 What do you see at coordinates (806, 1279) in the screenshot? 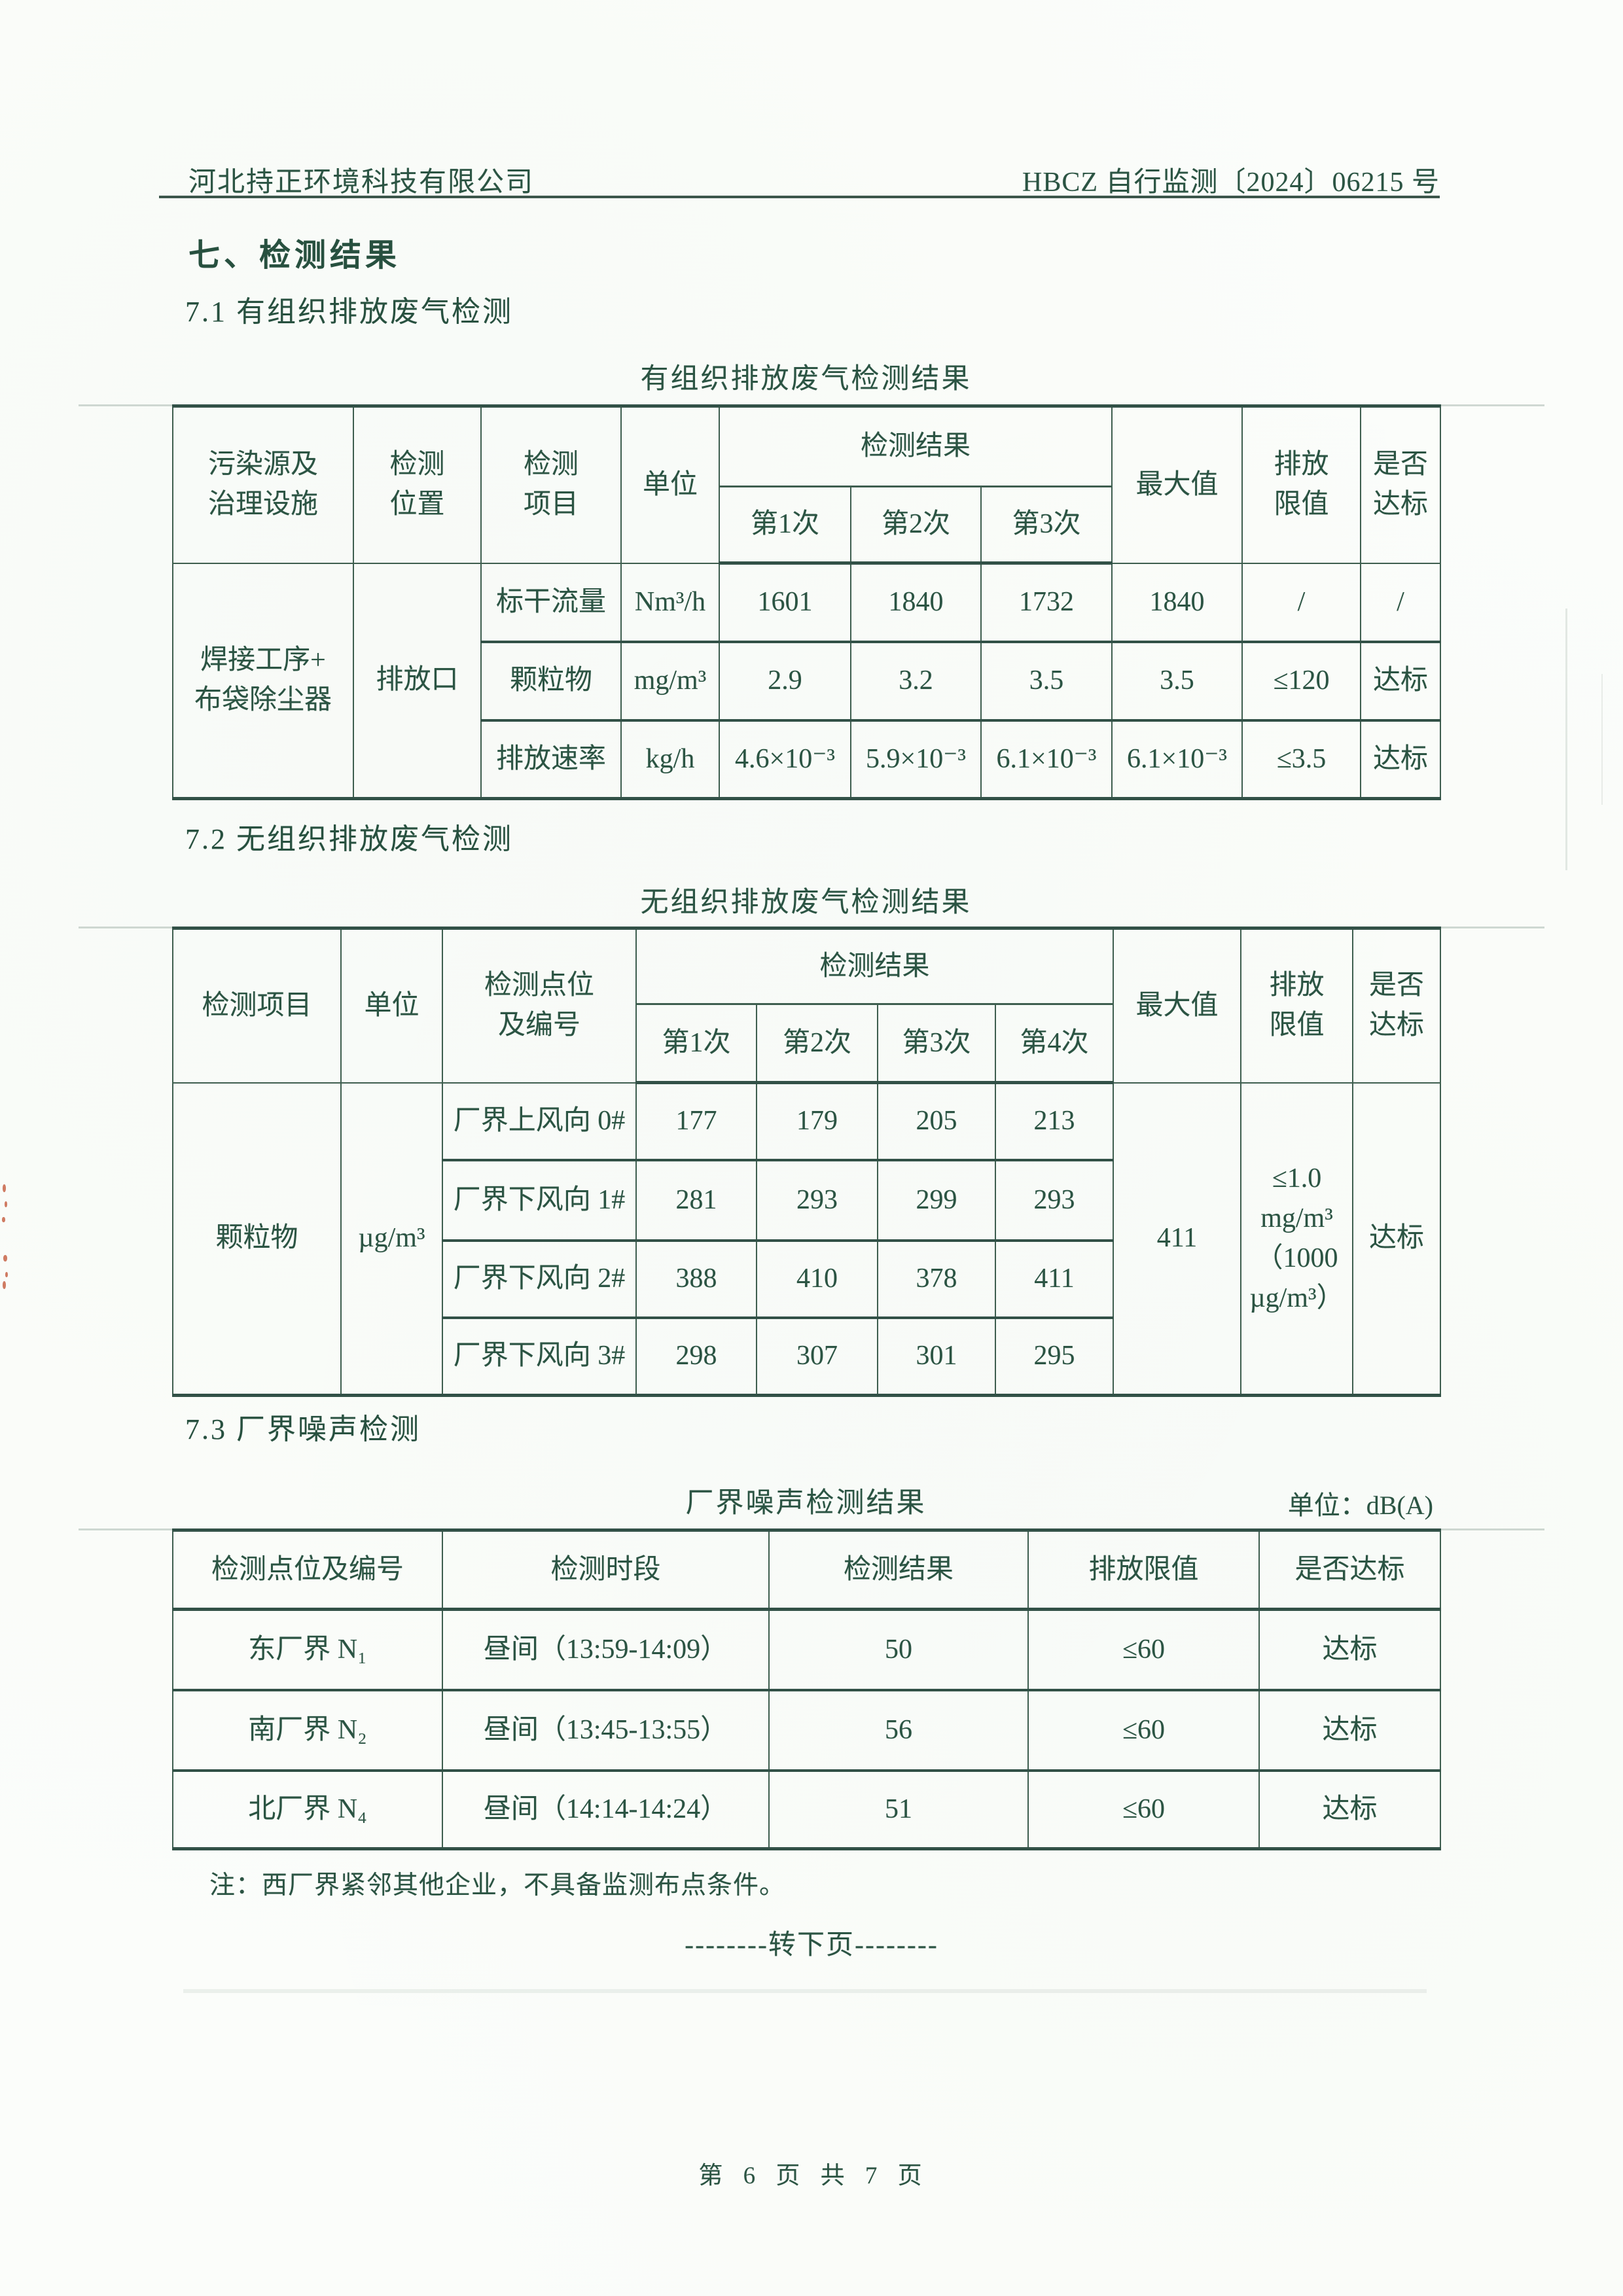
I see `t2-data-row-downwind2: 厂界下风向 2# 388 410 378 411` at bounding box center [806, 1279].